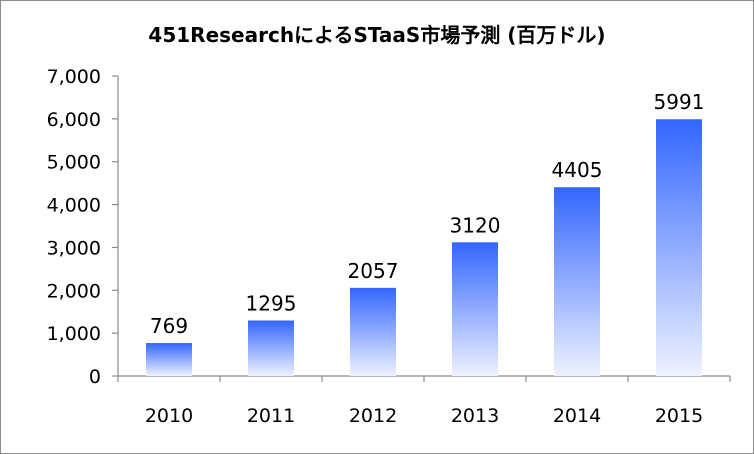 Image resolution: width=754 pixels, height=454 pixels. What do you see at coordinates (74, 120) in the screenshot?
I see `y-tick-label: 6,000` at bounding box center [74, 120].